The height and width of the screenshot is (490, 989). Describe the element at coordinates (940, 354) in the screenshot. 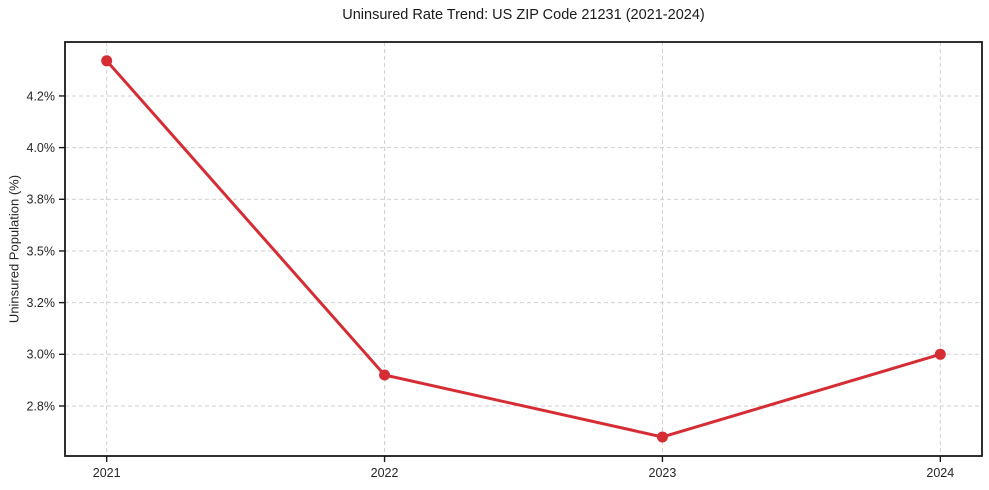

I see `data-point-2024` at that location.